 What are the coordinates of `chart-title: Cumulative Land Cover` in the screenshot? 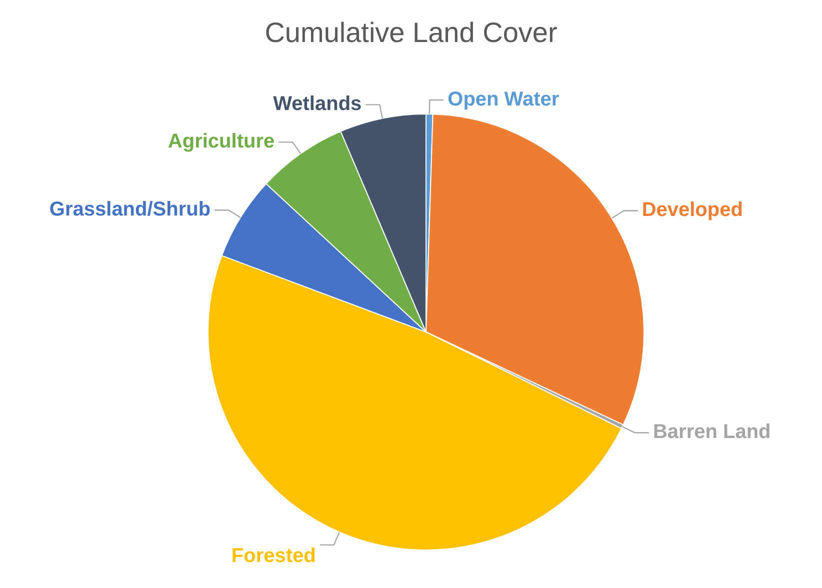 It's located at (411, 32).